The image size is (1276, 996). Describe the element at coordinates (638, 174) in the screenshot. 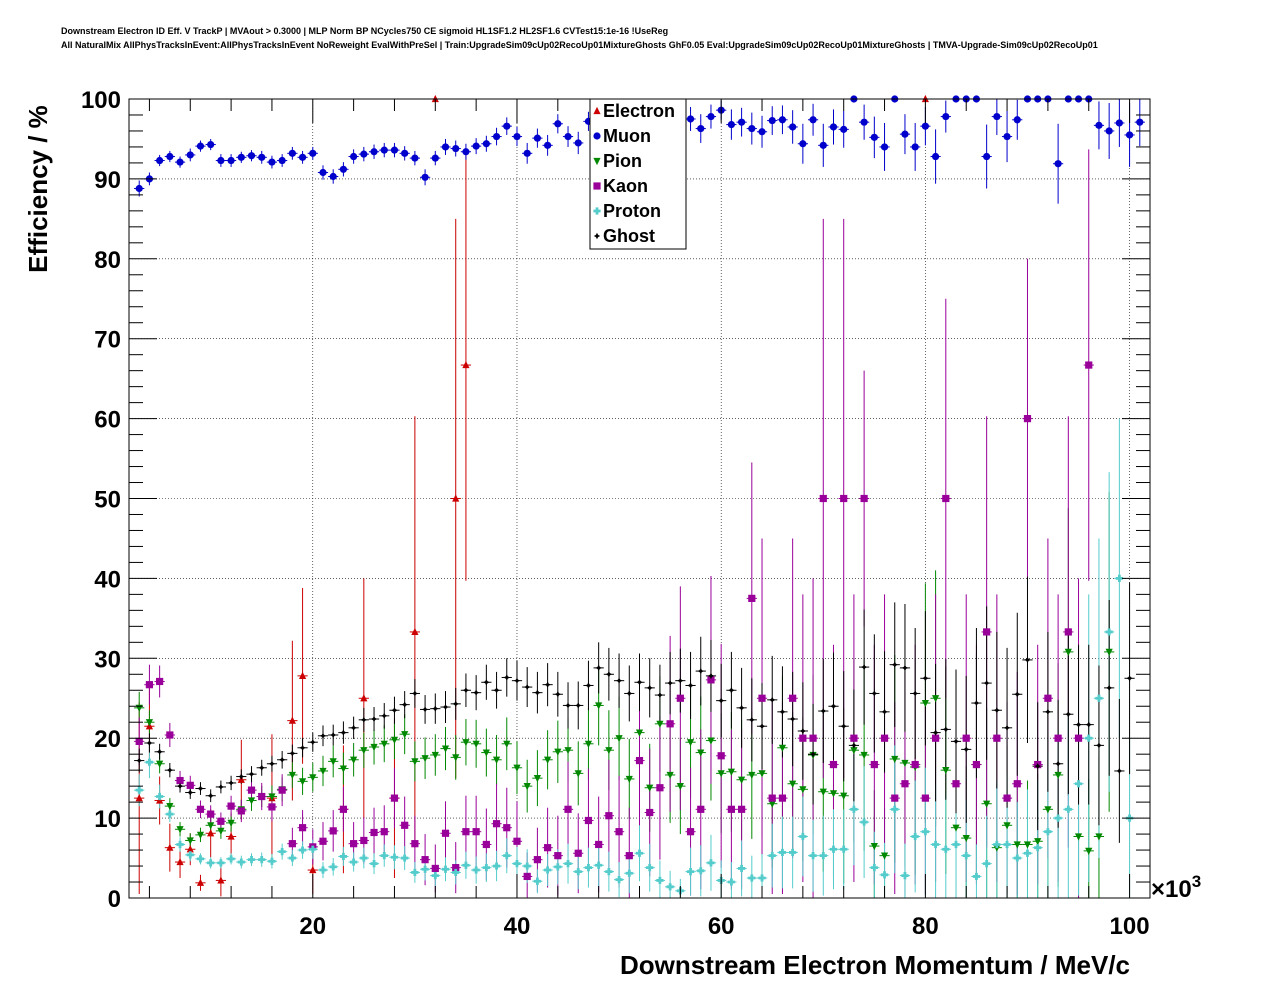

I see `legend-box` at that location.